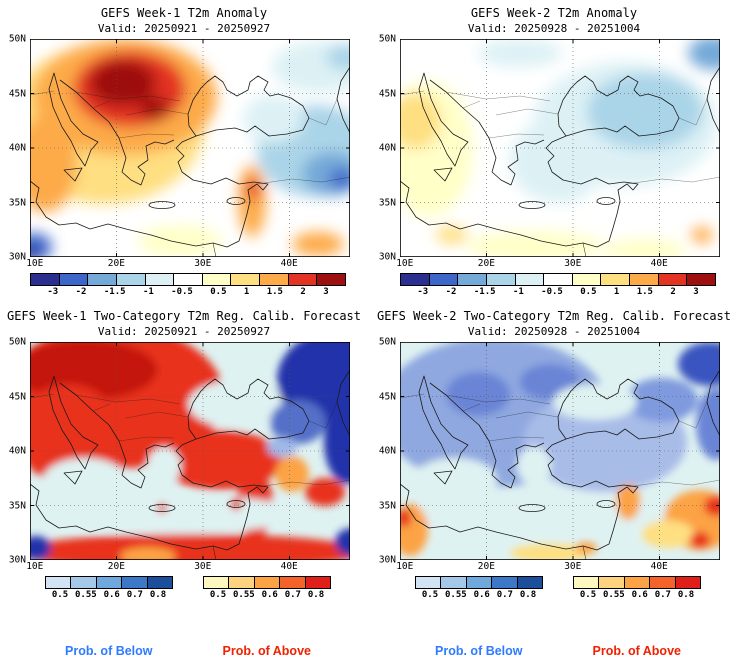  I want to click on tick-label: 50N, so click(17, 342).